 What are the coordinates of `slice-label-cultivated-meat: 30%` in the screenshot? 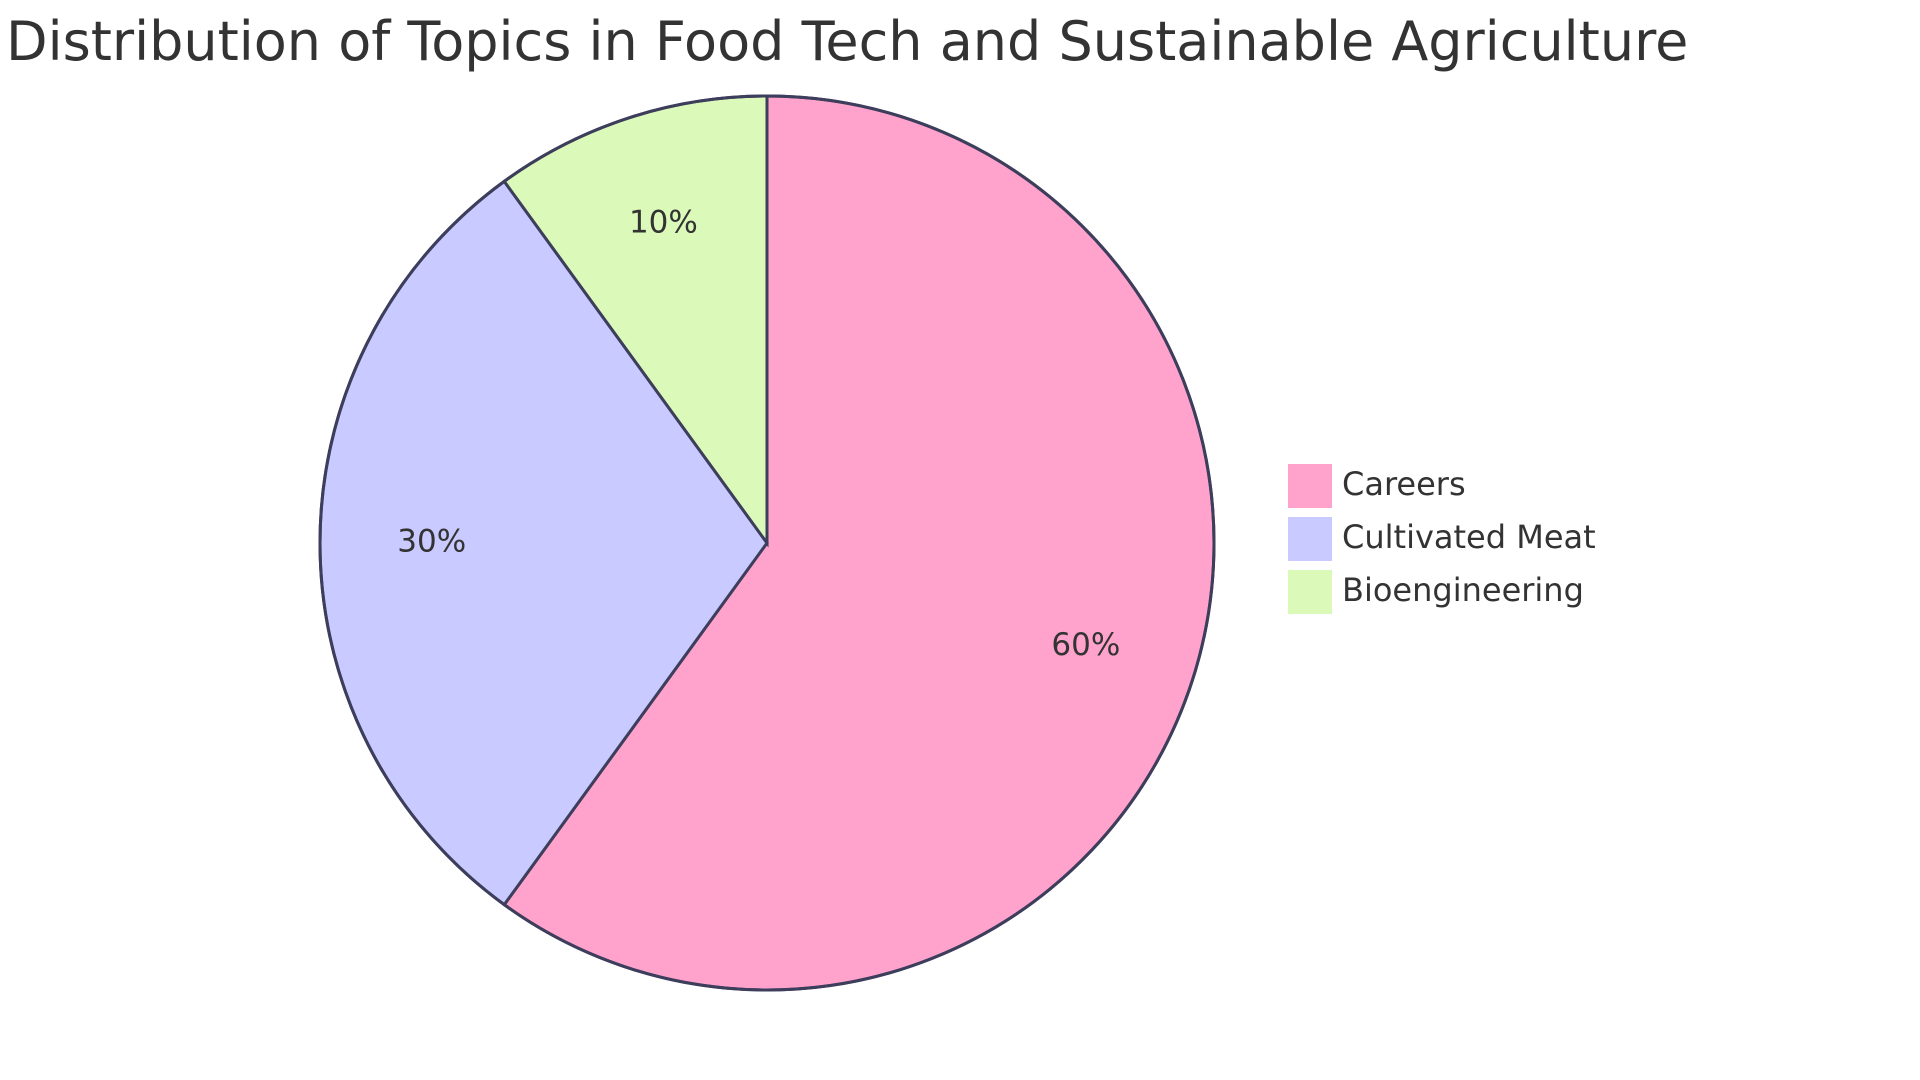 It's located at (431, 542).